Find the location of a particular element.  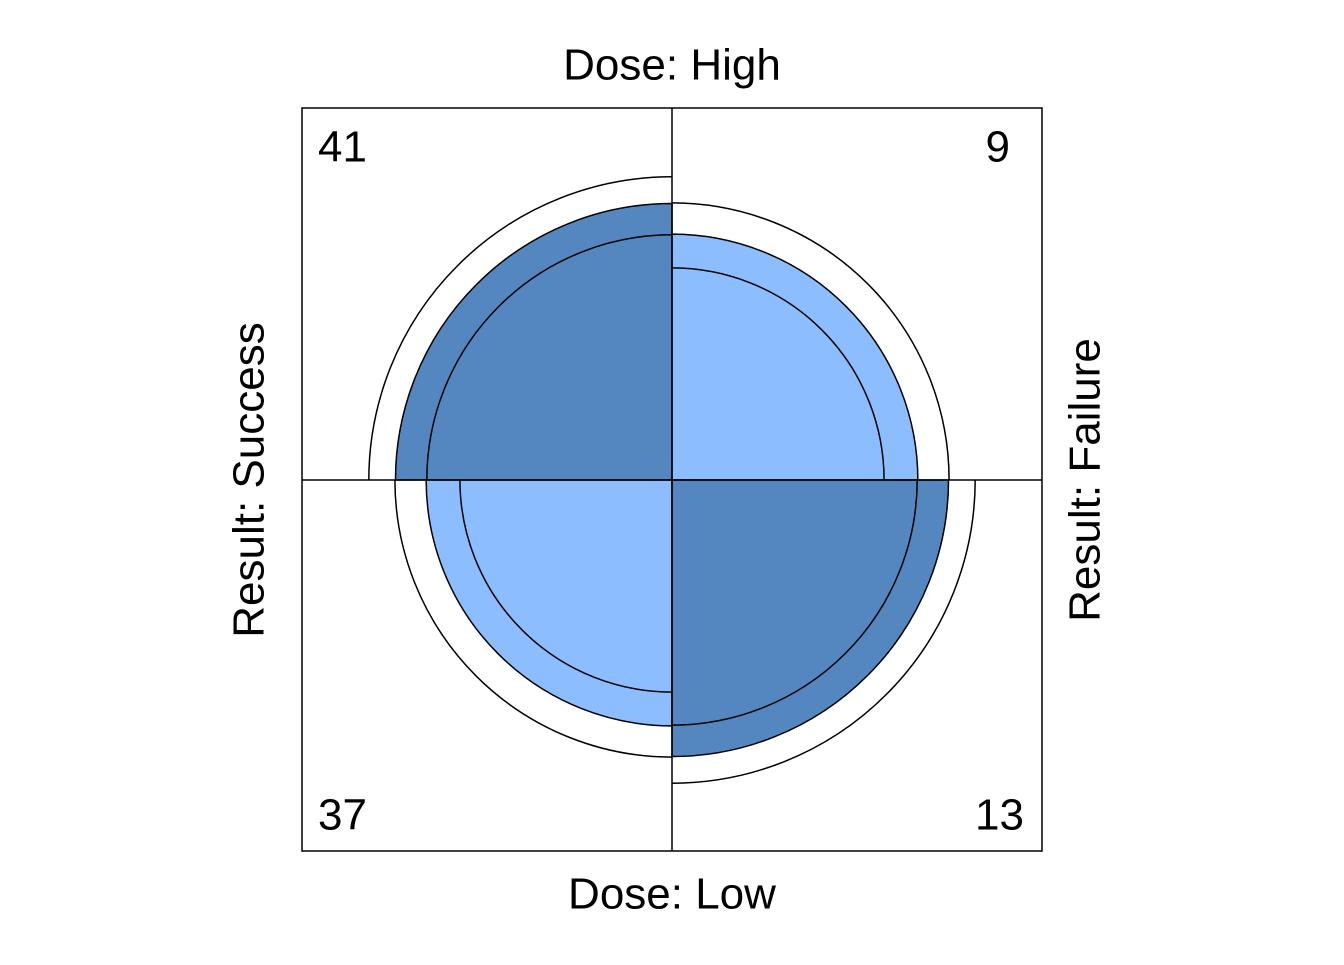

cell-count: 9 is located at coordinates (998, 147).